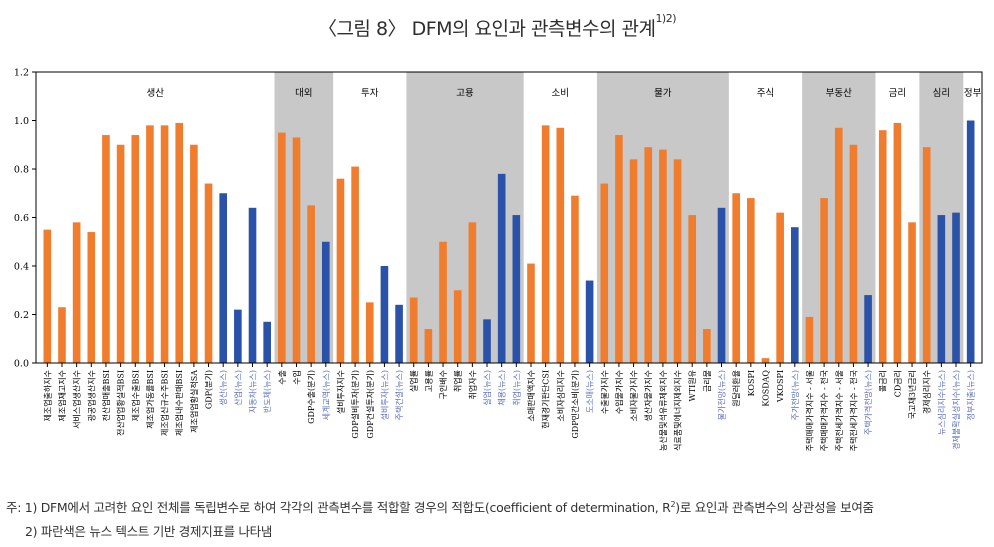  What do you see at coordinates (355, 404) in the screenshot?
I see `x-tick-label-21: GDP설비투자(분기)` at bounding box center [355, 404].